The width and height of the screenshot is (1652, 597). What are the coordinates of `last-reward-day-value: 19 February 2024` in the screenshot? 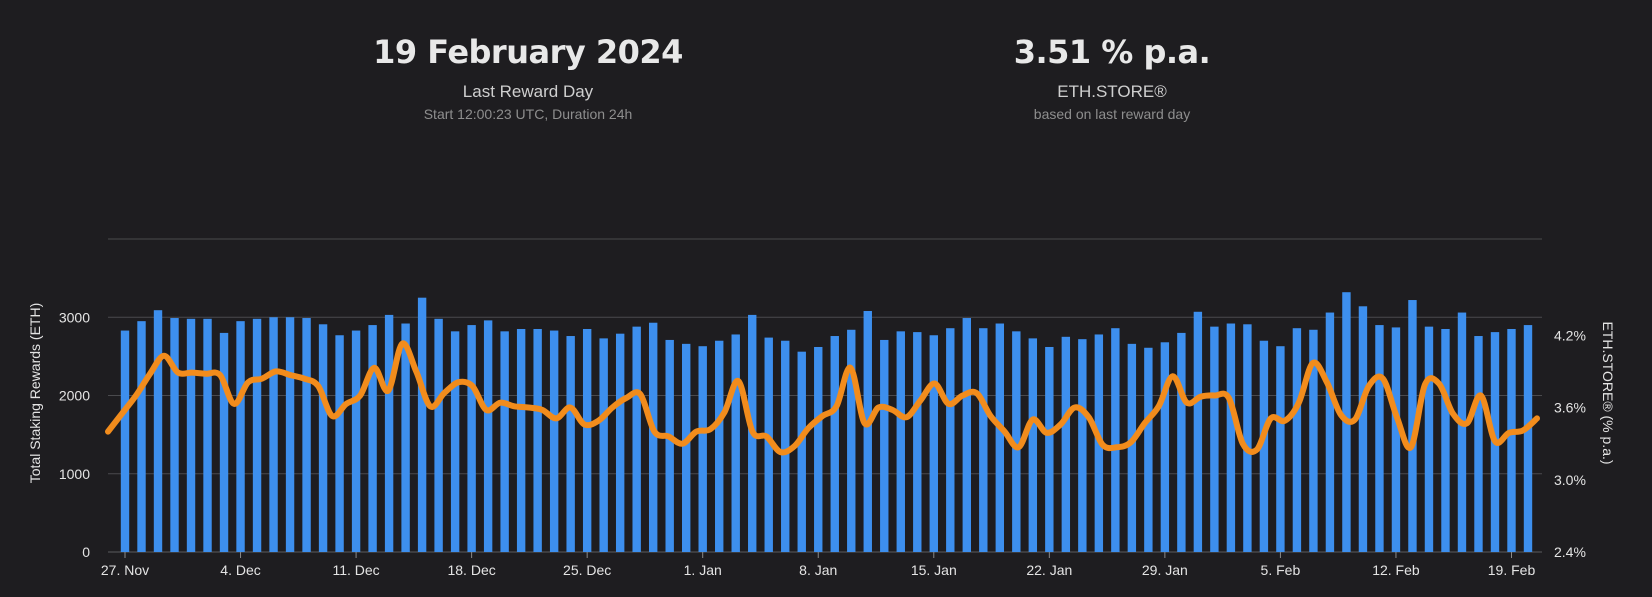 It's located at (528, 52).